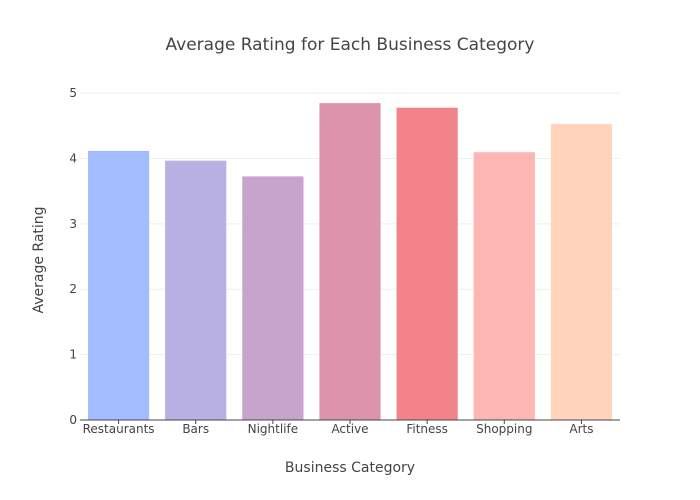 The width and height of the screenshot is (700, 500). What do you see at coordinates (73, 355) in the screenshot?
I see `y-tick-label: 1` at bounding box center [73, 355].